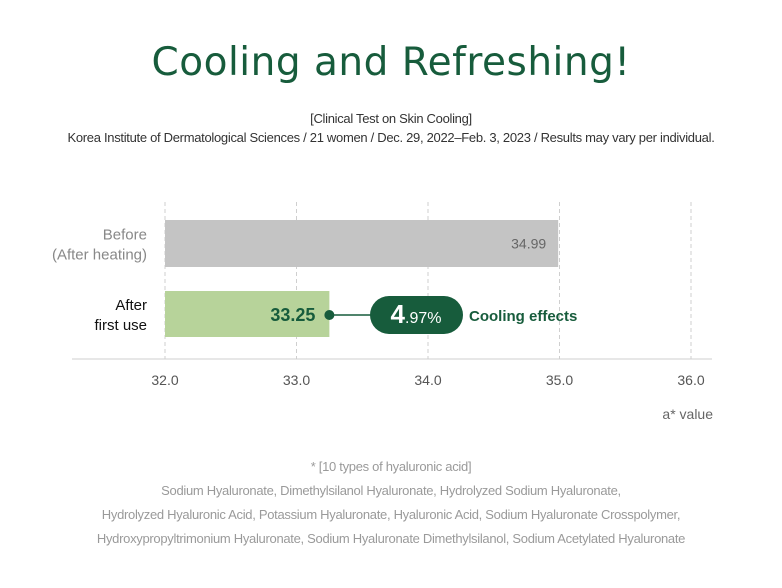  Describe the element at coordinates (690, 380) in the screenshot. I see `x-tick-label: 36.0` at that location.